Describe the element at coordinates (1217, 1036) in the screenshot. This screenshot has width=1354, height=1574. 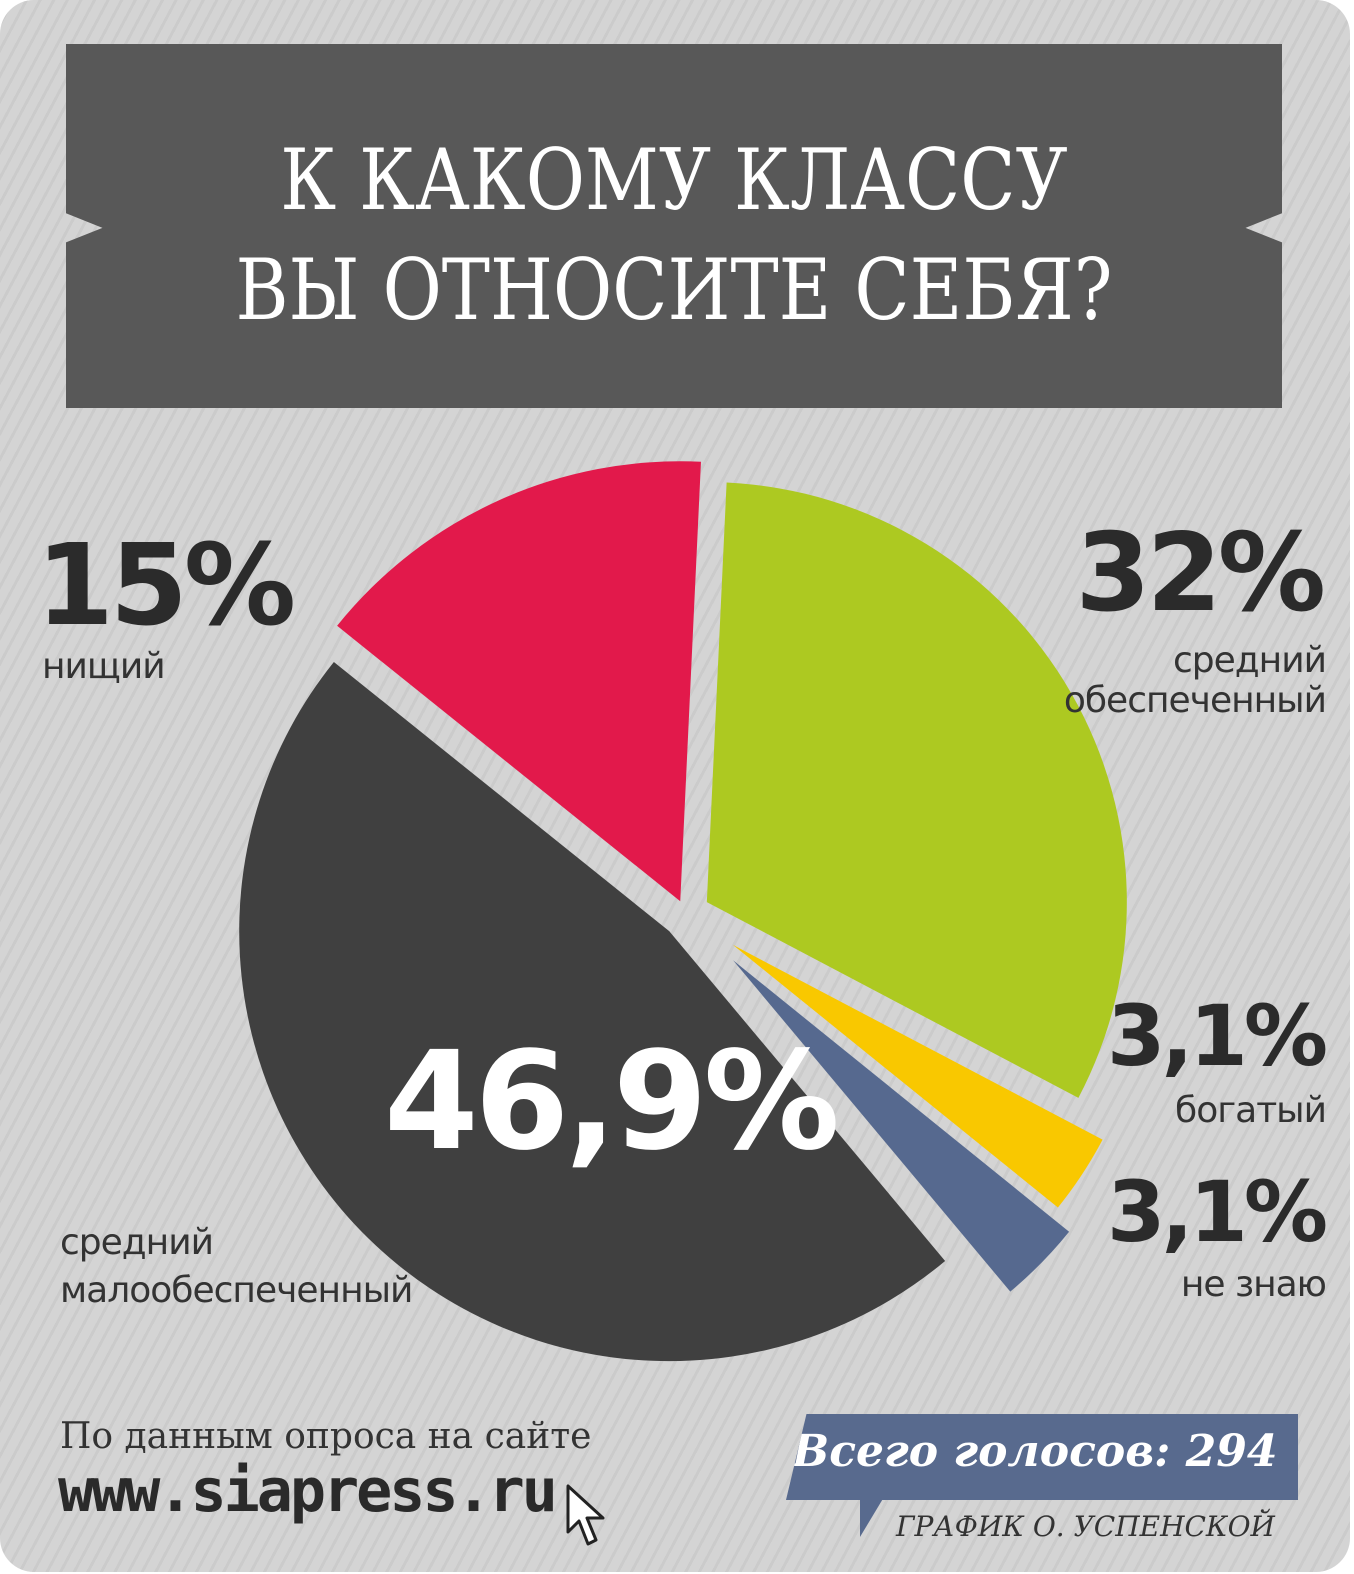
I see `value-label-rich: 3,1%` at that location.